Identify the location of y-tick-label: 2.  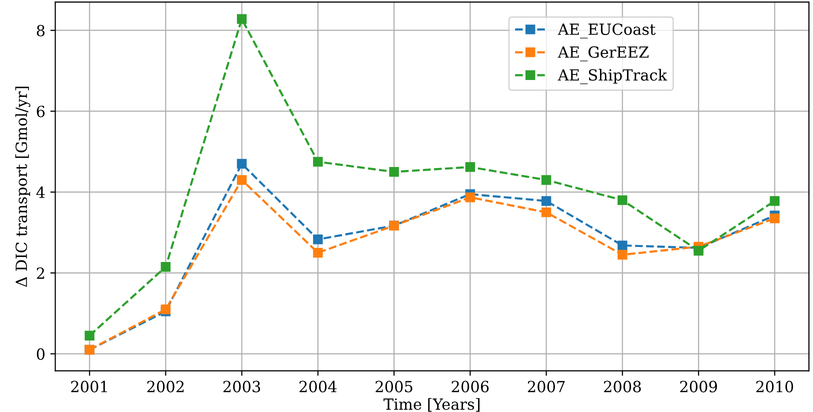
(40, 273).